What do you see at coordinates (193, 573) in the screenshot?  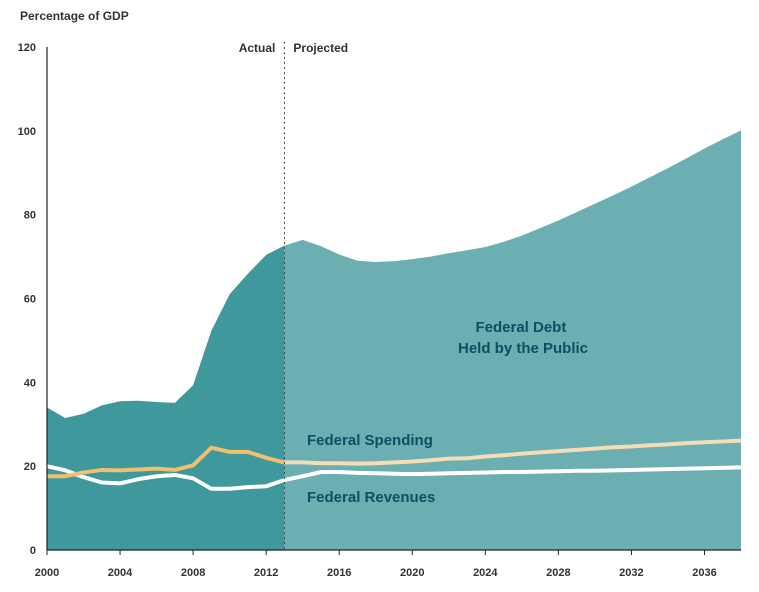 I see `x-tick-2008: 2008` at bounding box center [193, 573].